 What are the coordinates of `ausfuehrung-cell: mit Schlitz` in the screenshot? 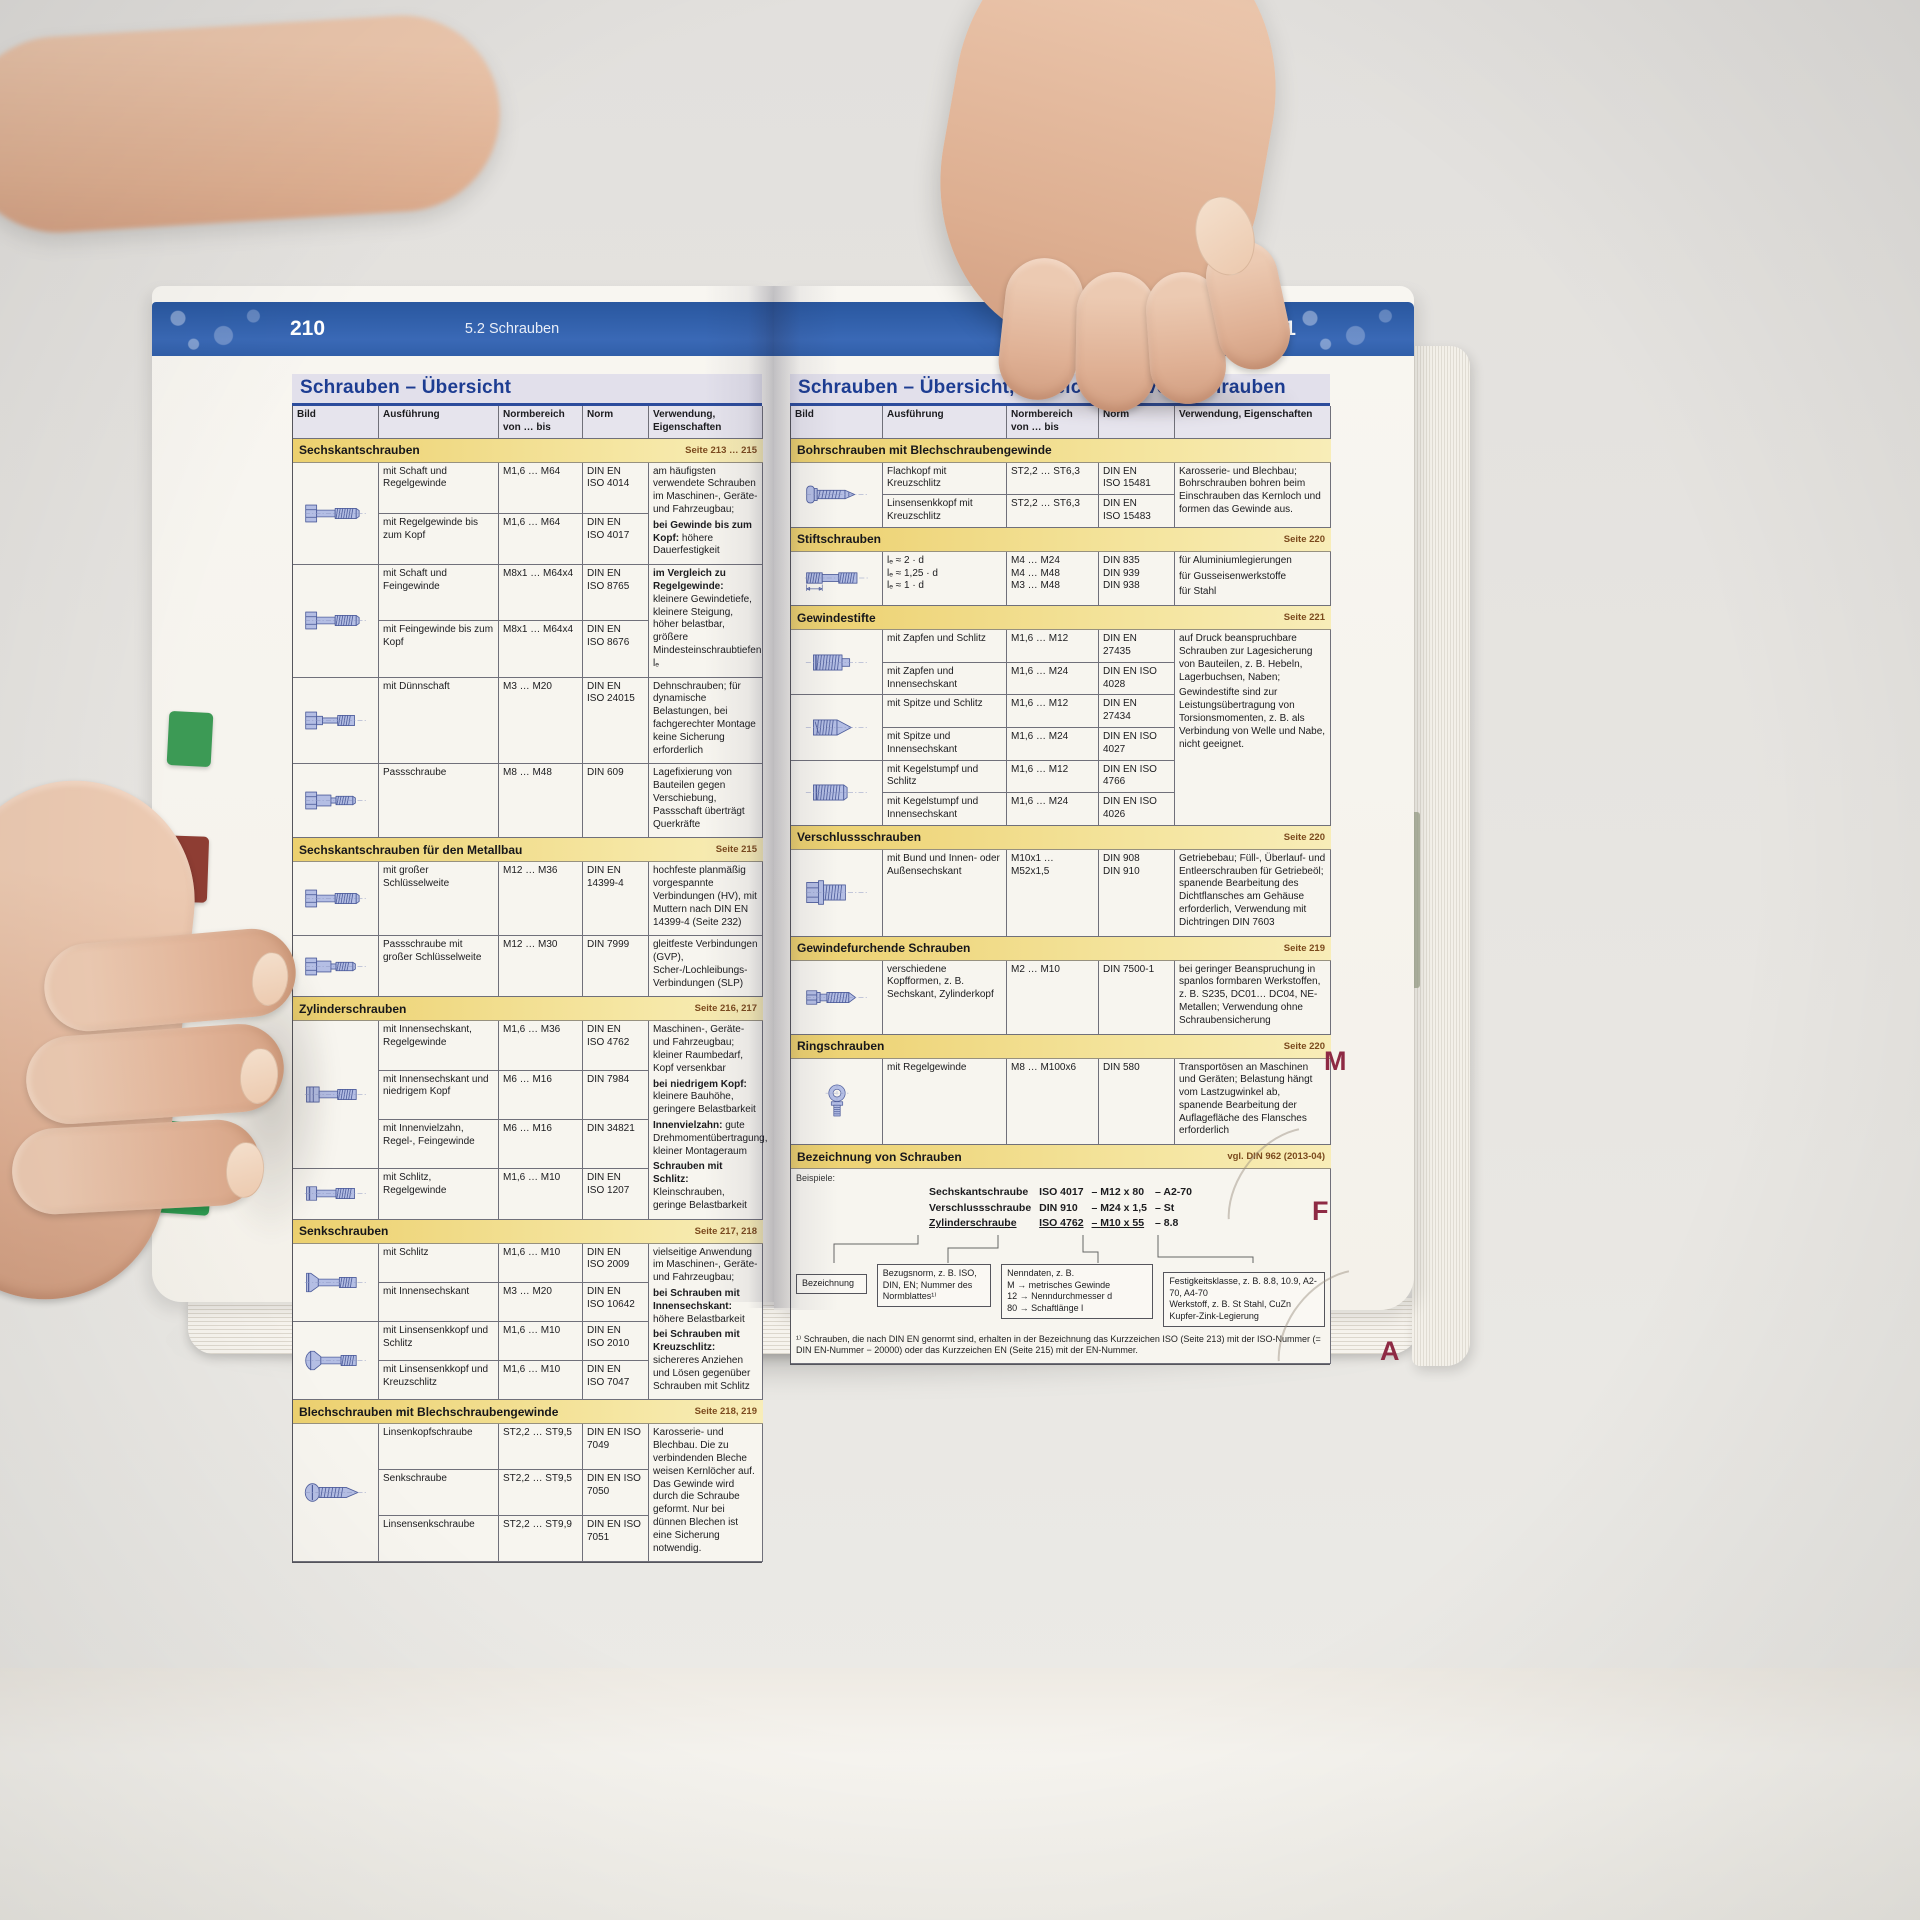 It's located at (439, 1263).